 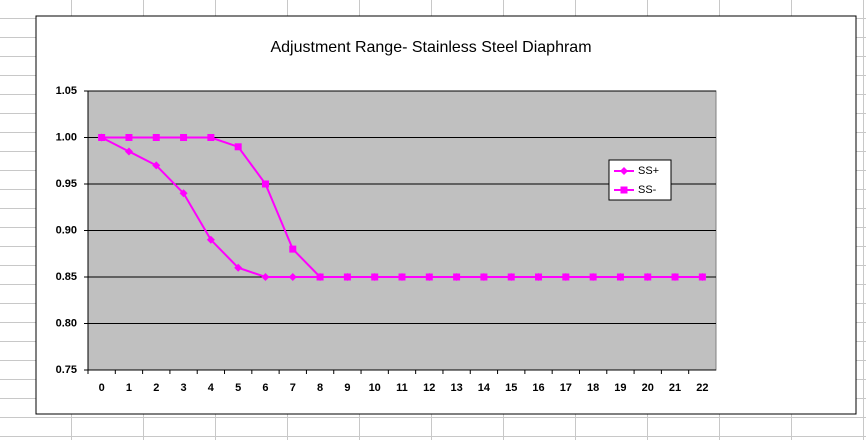 I want to click on y-tick-label: 0.90, so click(x=66, y=230).